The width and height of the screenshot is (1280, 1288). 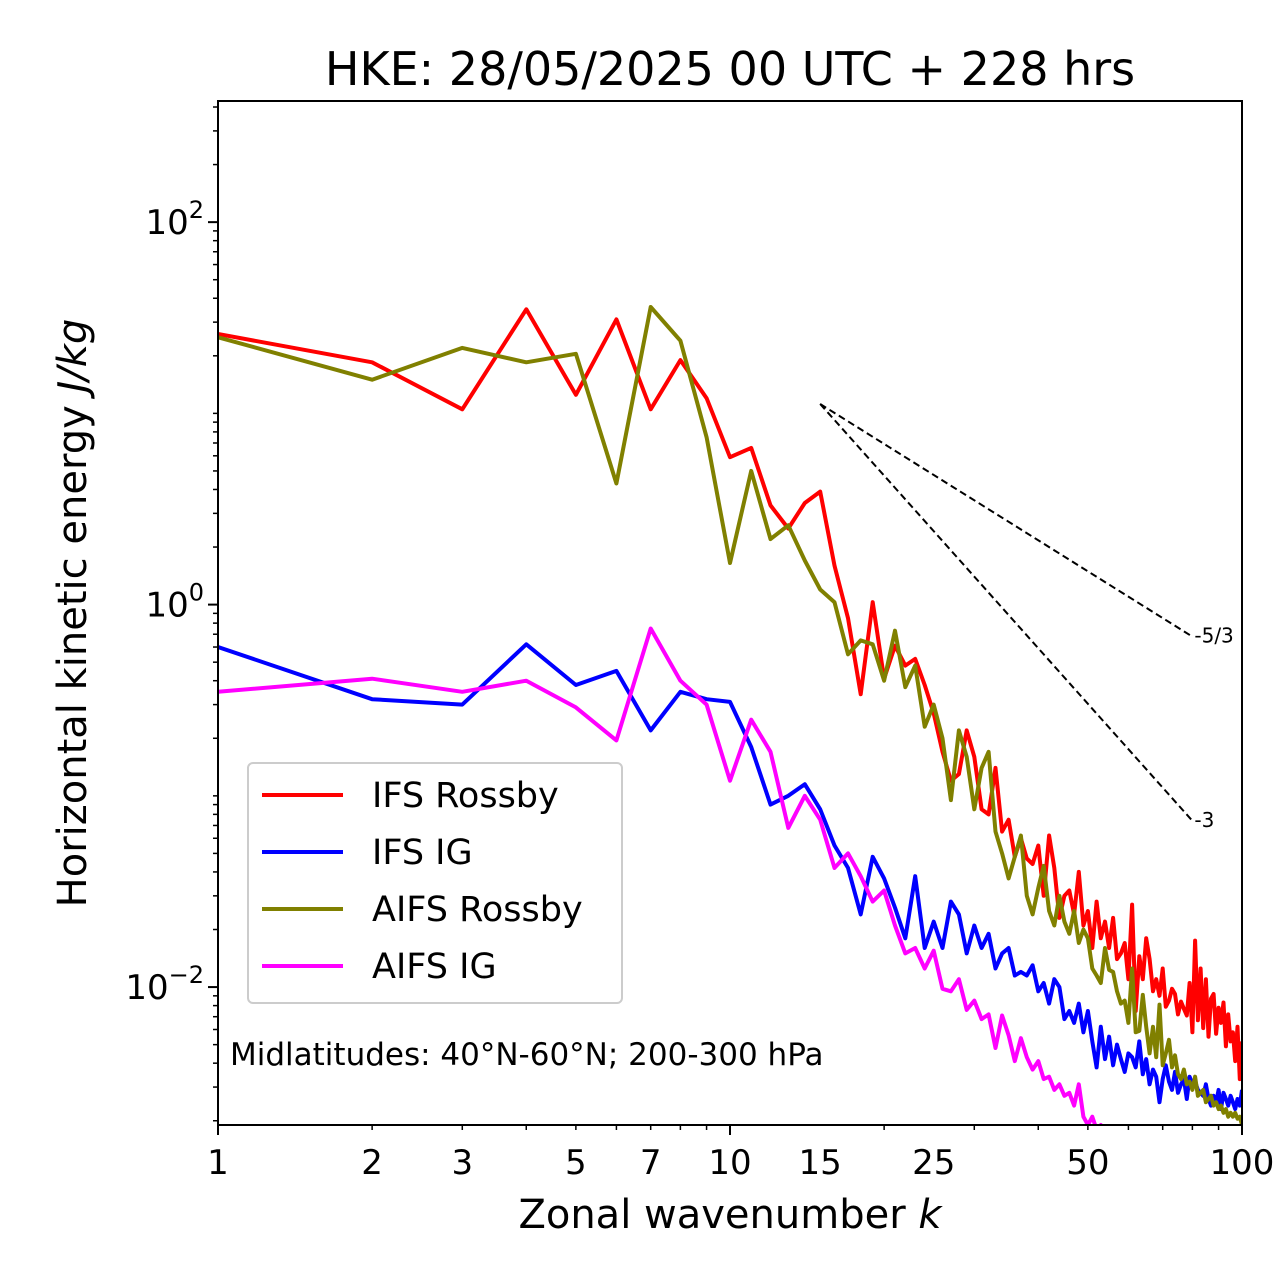 I want to click on x-axis-label-variable: k, so click(x=930, y=1215).